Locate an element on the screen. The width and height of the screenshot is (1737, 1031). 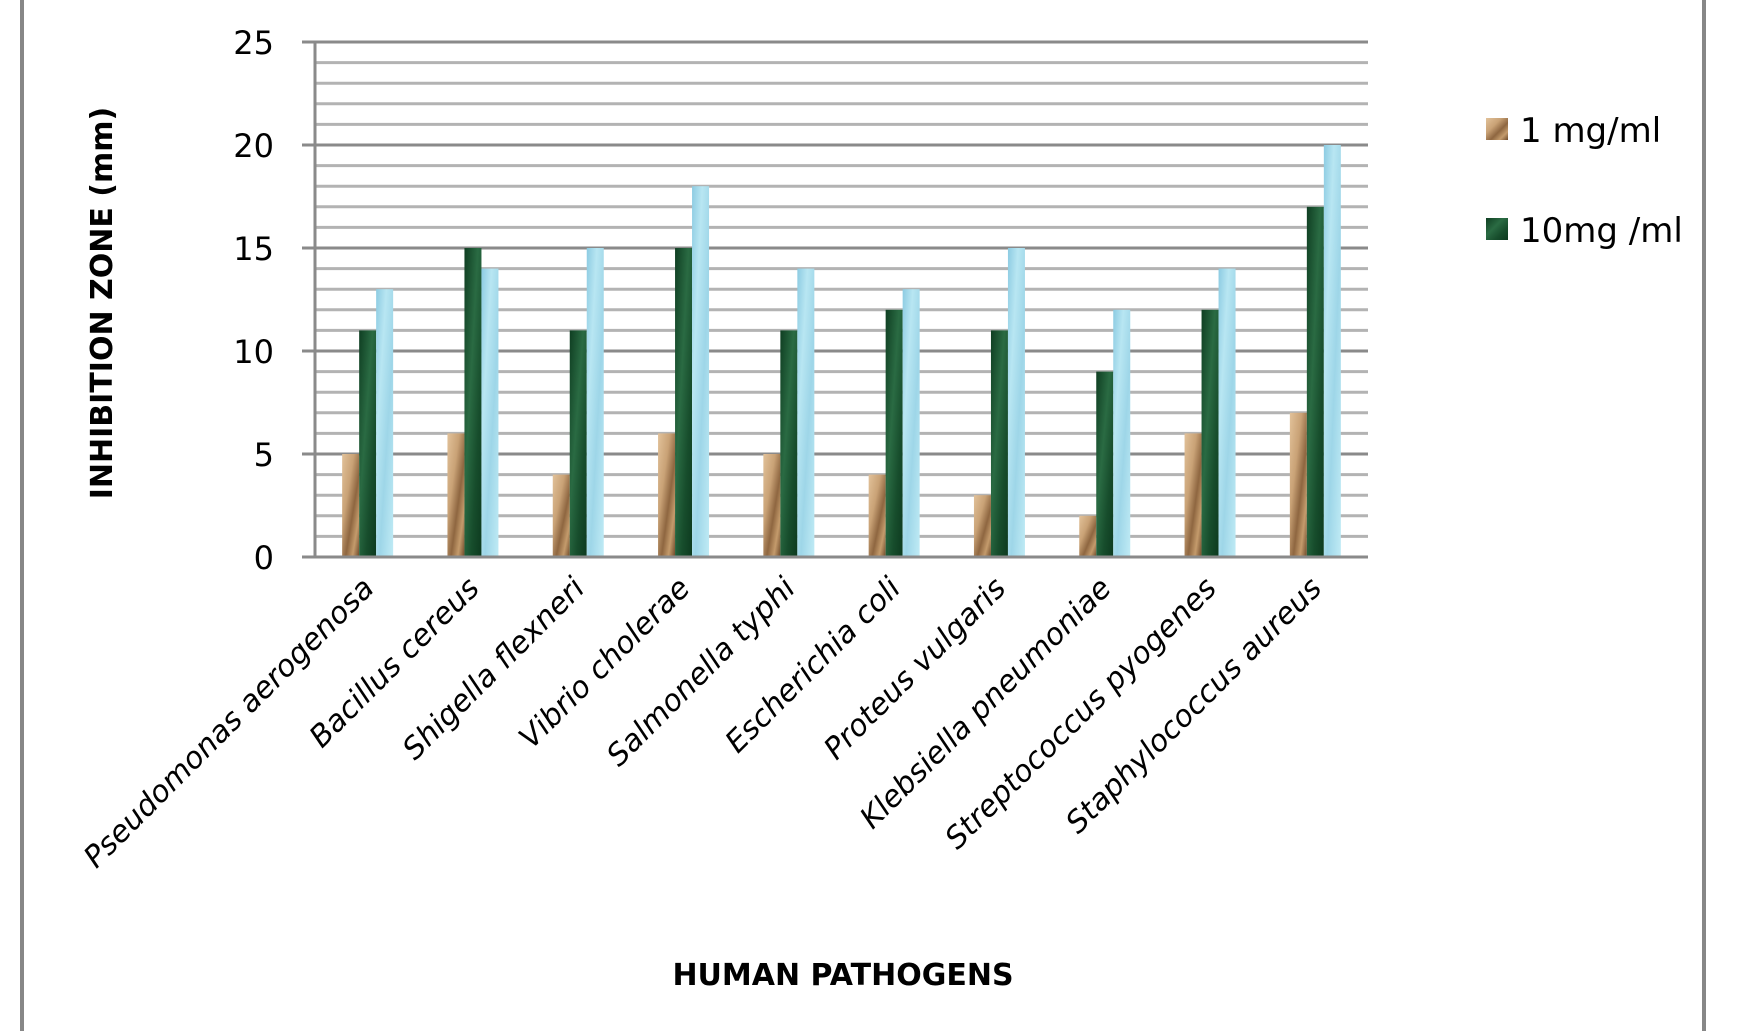
legend-swatch-10mg is located at coordinates (1497, 229).